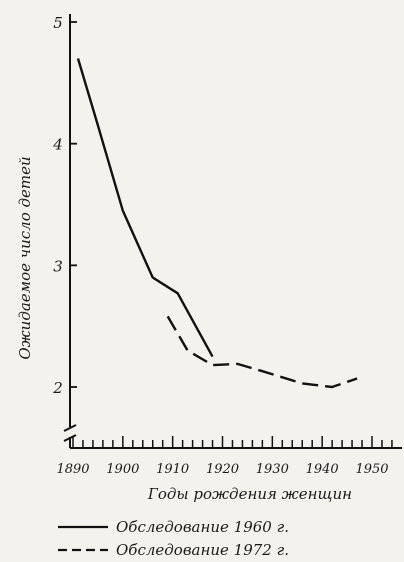  What do you see at coordinates (272, 469) in the screenshot?
I see `x-tick-label: 1930` at bounding box center [272, 469].